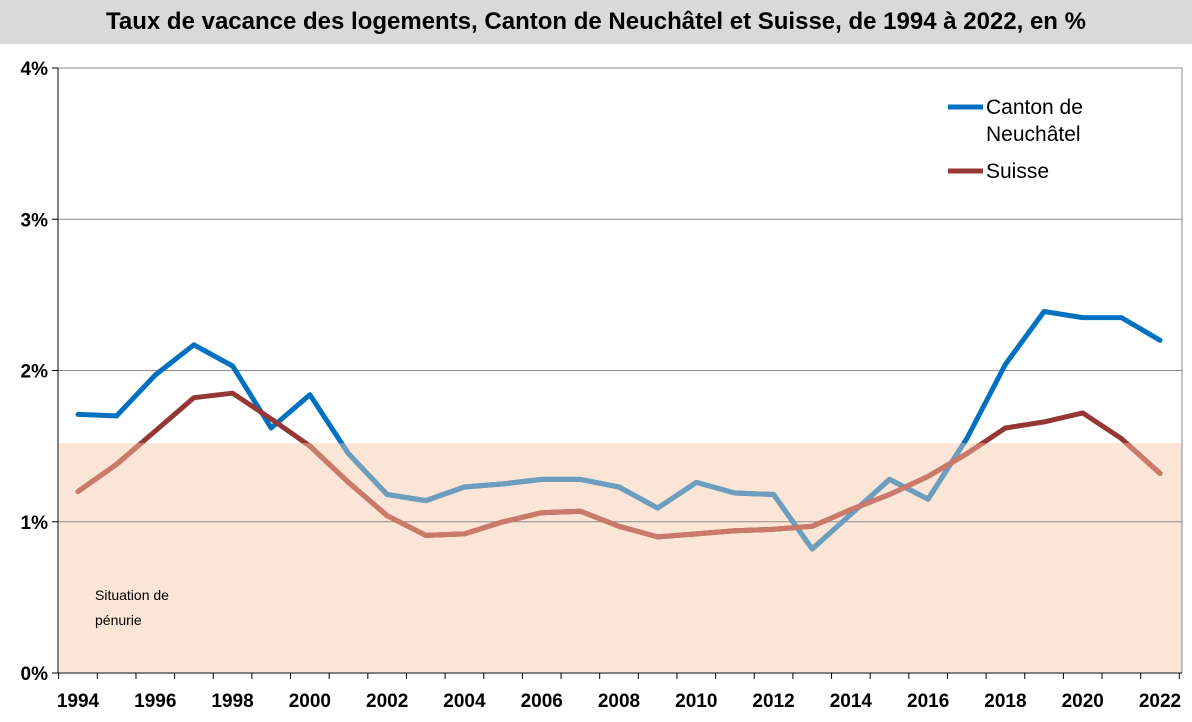  Describe the element at coordinates (35, 69) in the screenshot. I see `y-tick-label: 4%` at that location.